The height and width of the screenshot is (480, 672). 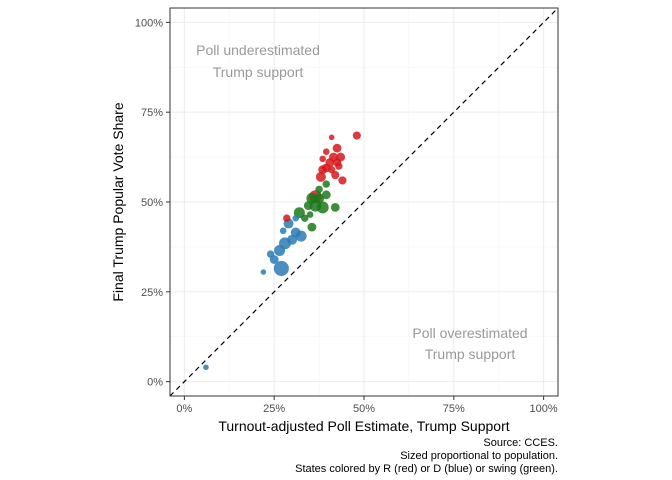 I want to click on y-axis-ticks: 0% 25% 50% 75% 100%, so click(x=152, y=202).